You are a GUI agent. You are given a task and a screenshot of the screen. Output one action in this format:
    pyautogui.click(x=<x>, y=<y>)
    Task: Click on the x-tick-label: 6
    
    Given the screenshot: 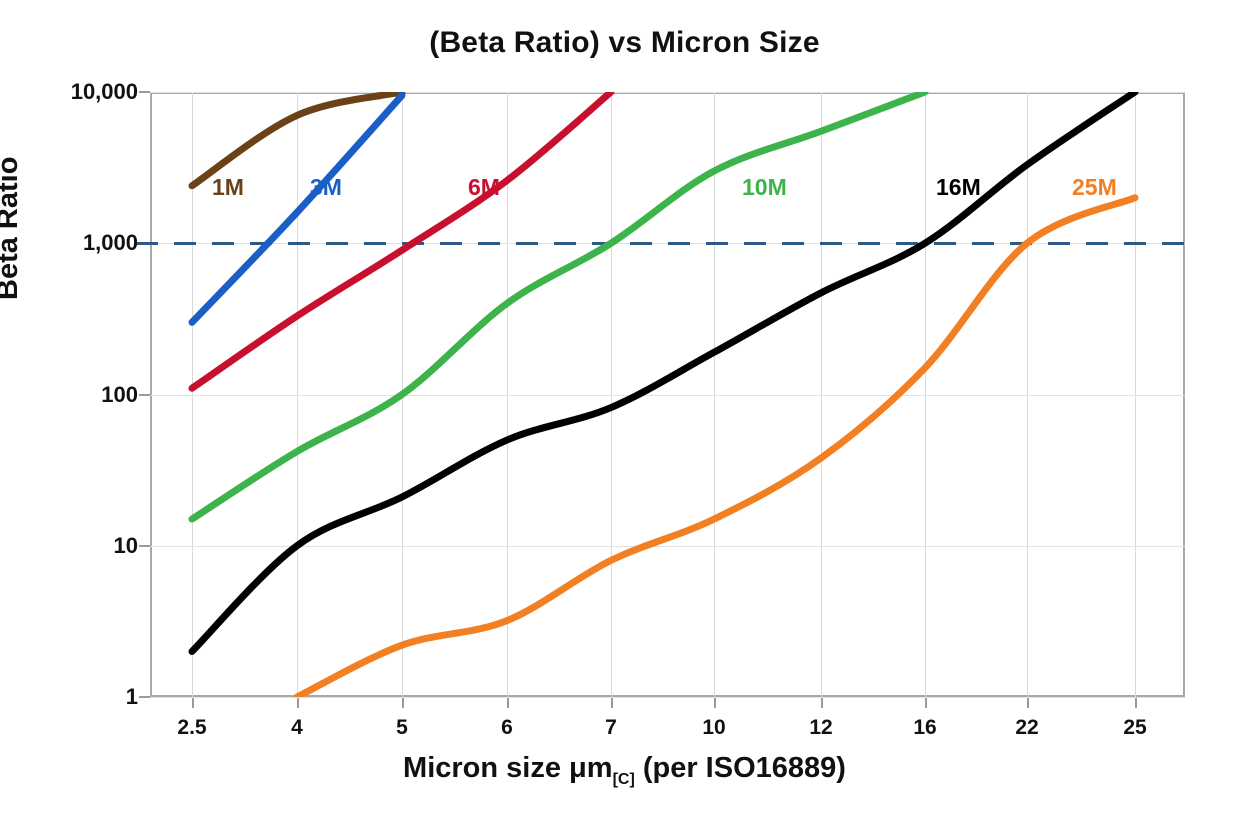 What is the action you would take?
    pyautogui.click(x=507, y=727)
    